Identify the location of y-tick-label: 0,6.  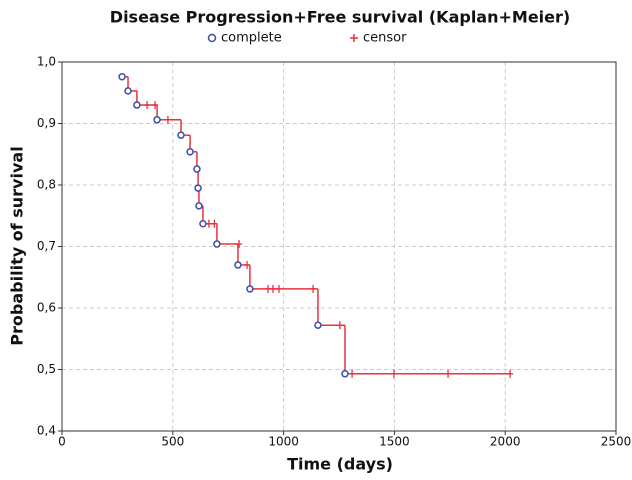
(46, 308).